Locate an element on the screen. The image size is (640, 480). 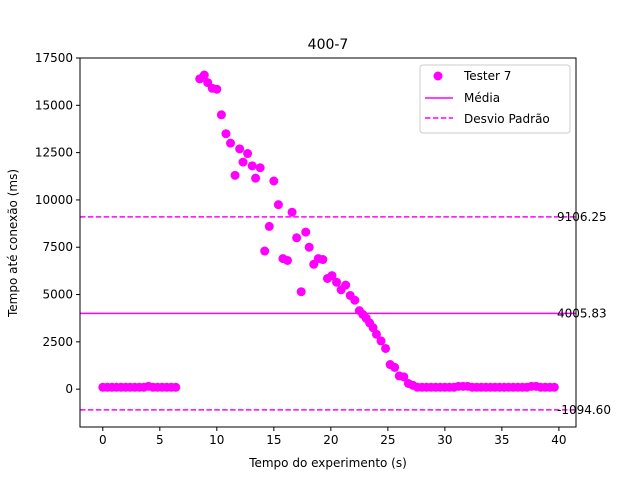
legend-box is located at coordinates (495, 99).